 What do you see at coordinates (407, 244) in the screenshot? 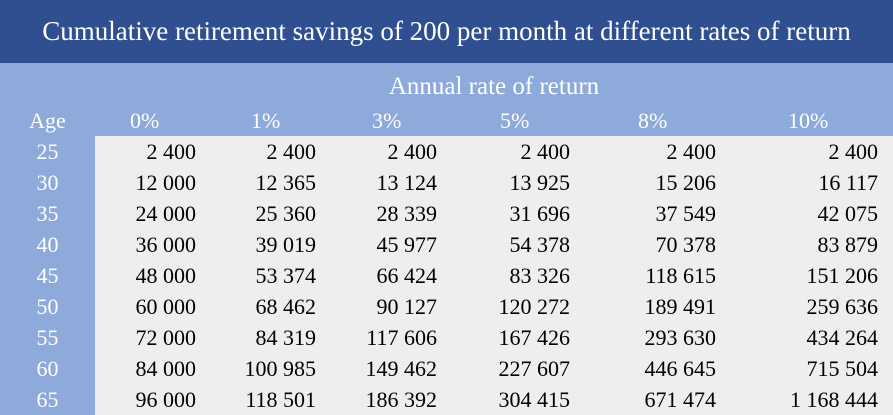
I see `value-cell: 45 977` at bounding box center [407, 244].